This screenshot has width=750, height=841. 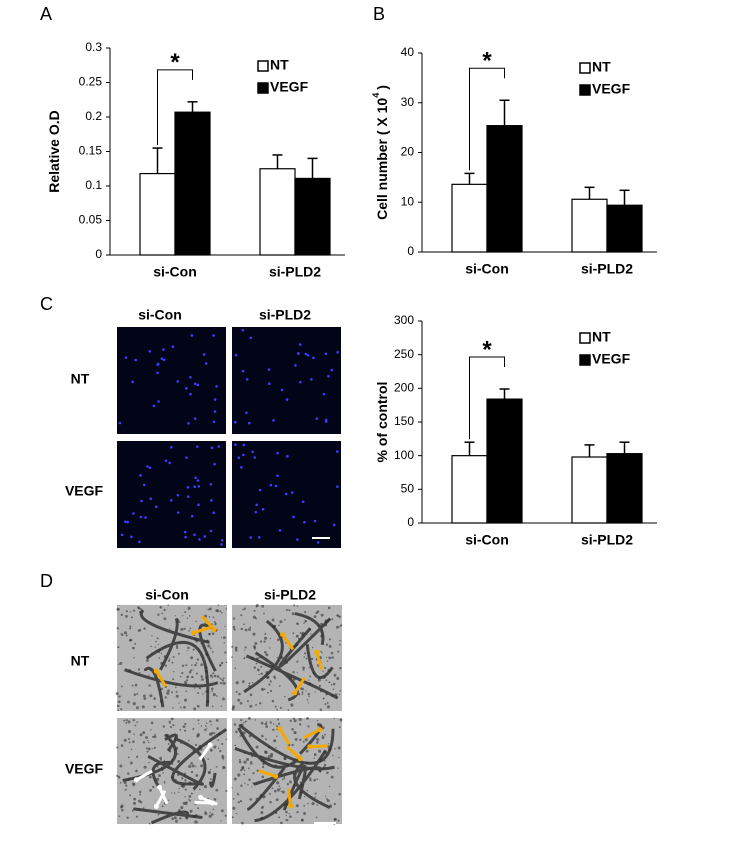 What do you see at coordinates (404, 455) in the screenshot?
I see `y-tick-label: 100` at bounding box center [404, 455].